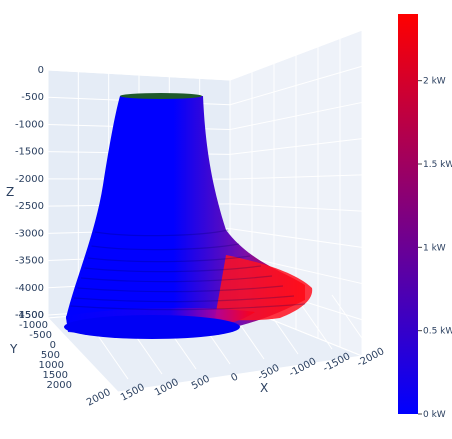  What do you see at coordinates (99, 398) in the screenshot?
I see `x-tick-label: 2000` at bounding box center [99, 398].